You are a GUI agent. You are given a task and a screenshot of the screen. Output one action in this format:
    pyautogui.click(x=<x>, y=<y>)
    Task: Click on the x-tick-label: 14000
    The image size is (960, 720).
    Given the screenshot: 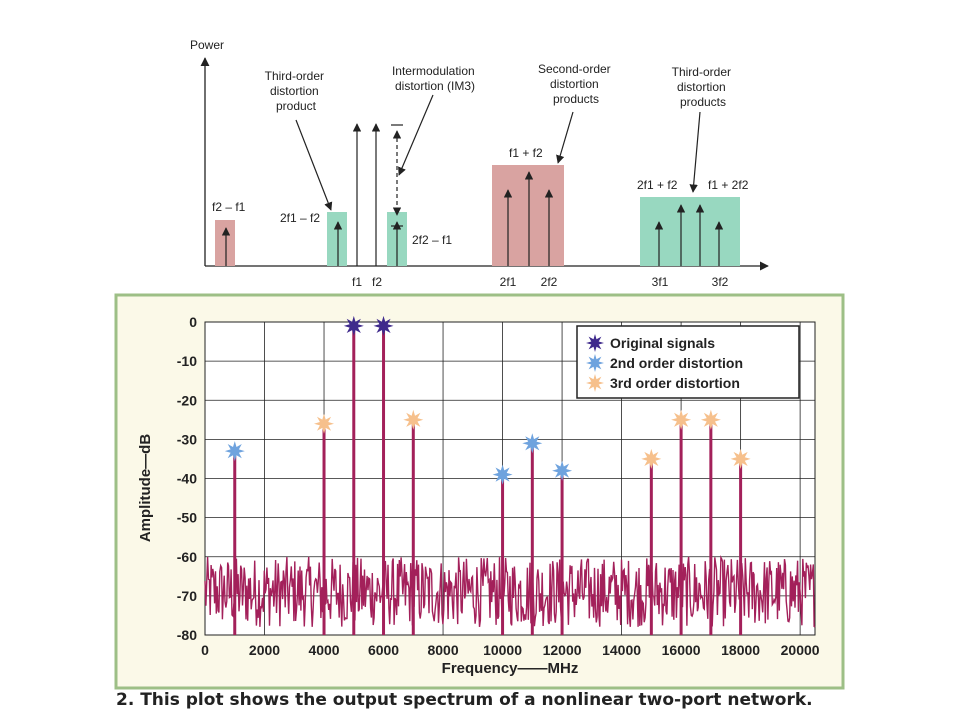 What is the action you would take?
    pyautogui.click(x=621, y=650)
    